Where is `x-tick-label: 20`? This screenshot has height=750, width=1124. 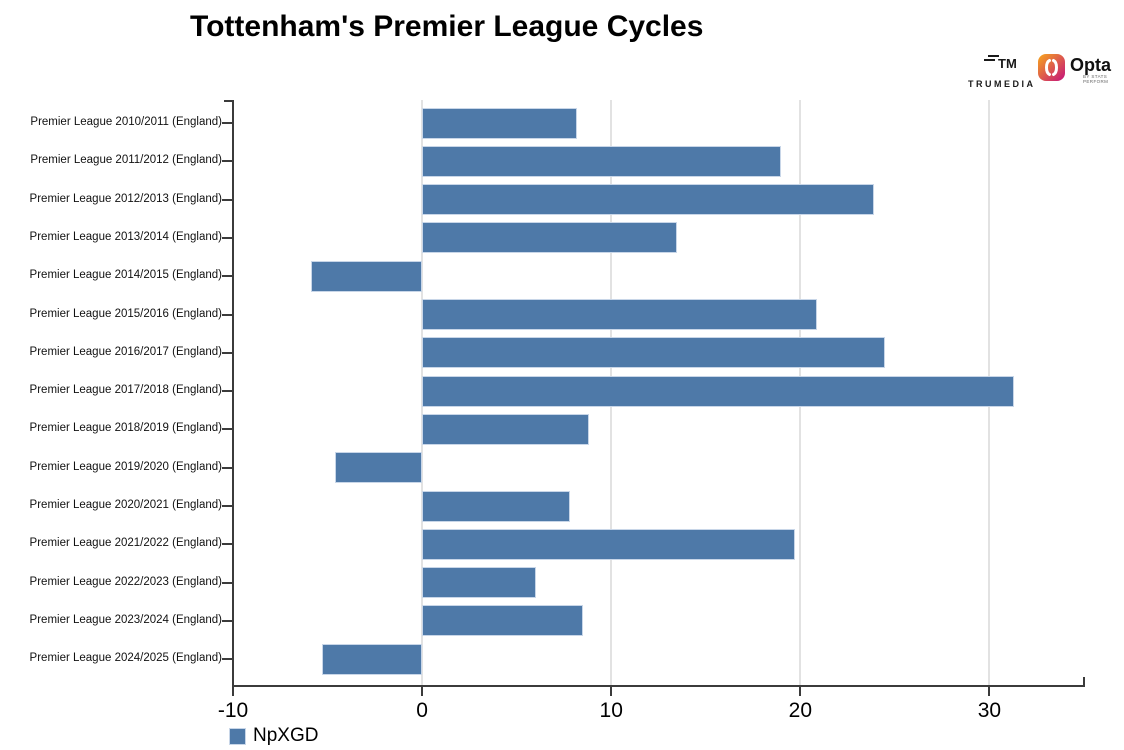
x-tick-label: 20 is located at coordinates (800, 710).